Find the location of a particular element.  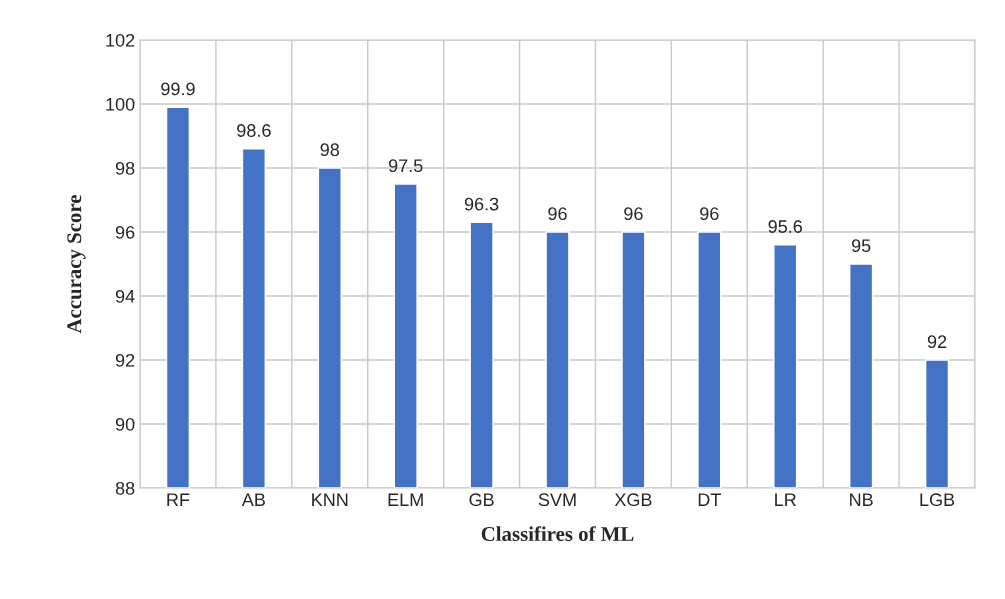

data-label: 97.5 is located at coordinates (405, 166).